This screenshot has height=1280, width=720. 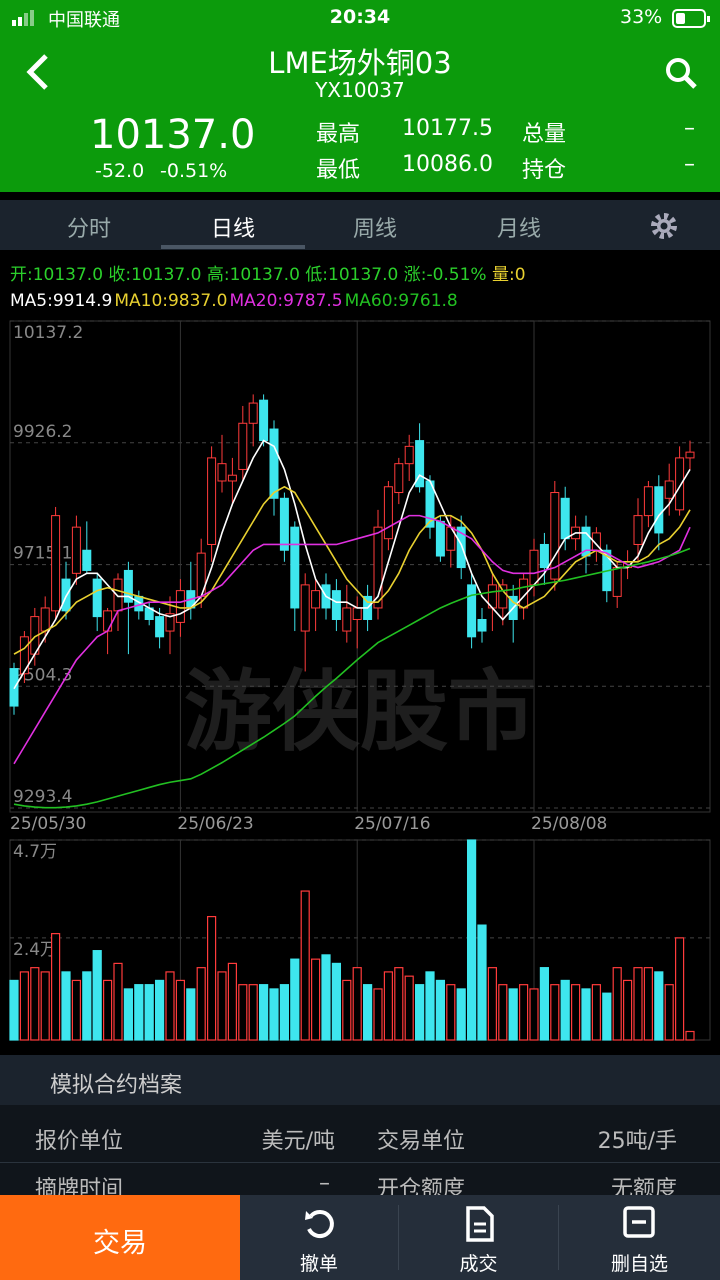 I want to click on field-value: 25吨/手, so click(x=637, y=1141).